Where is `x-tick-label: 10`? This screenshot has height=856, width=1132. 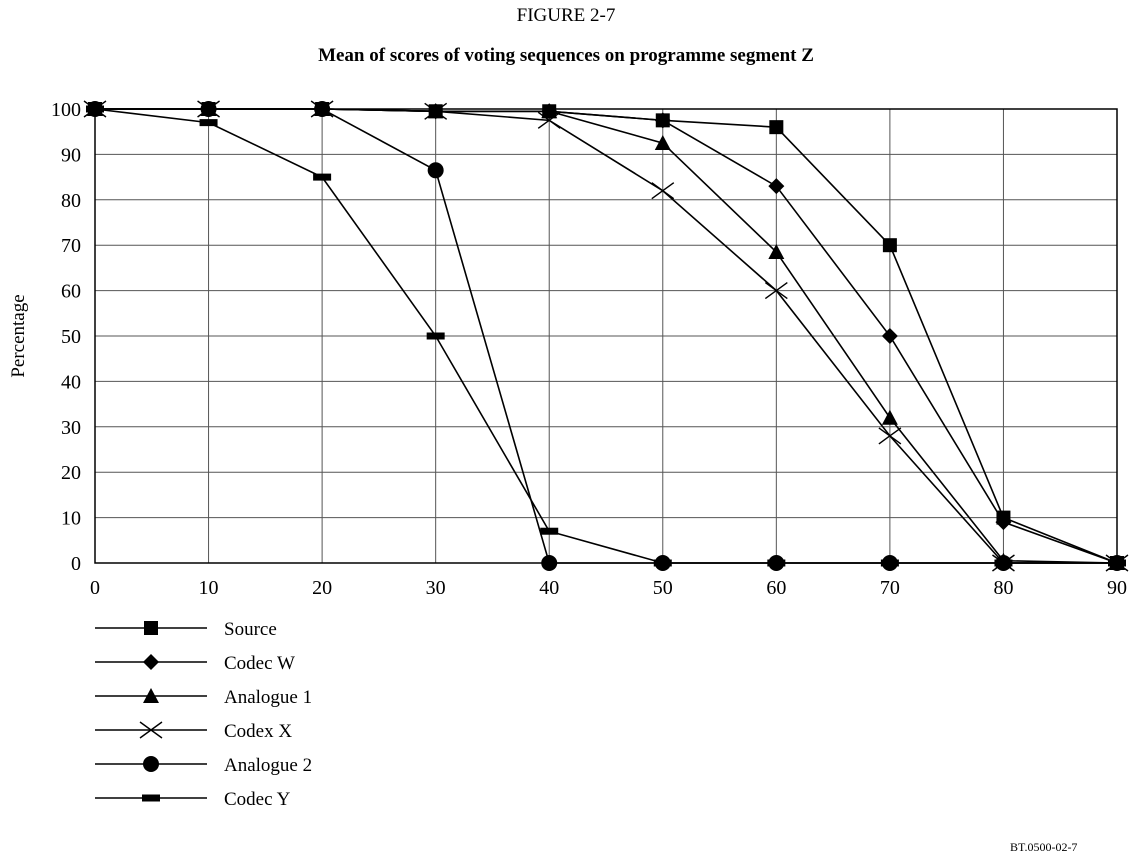 x-tick-label: 10 is located at coordinates (209, 588).